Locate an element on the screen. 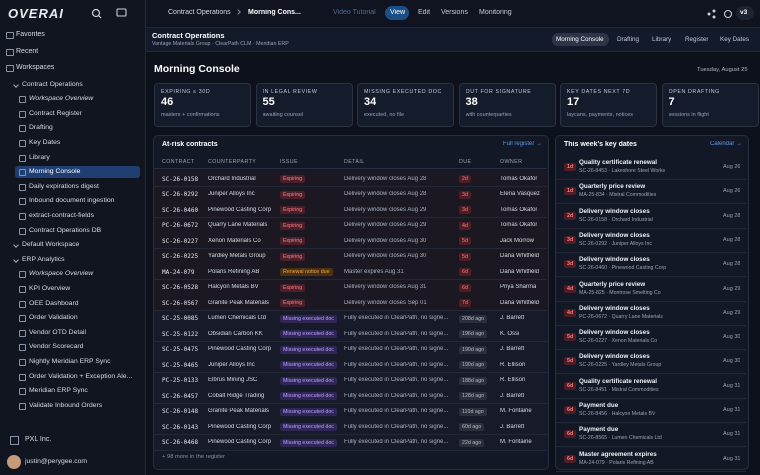  badge-due: 110d ago is located at coordinates (473, 411).